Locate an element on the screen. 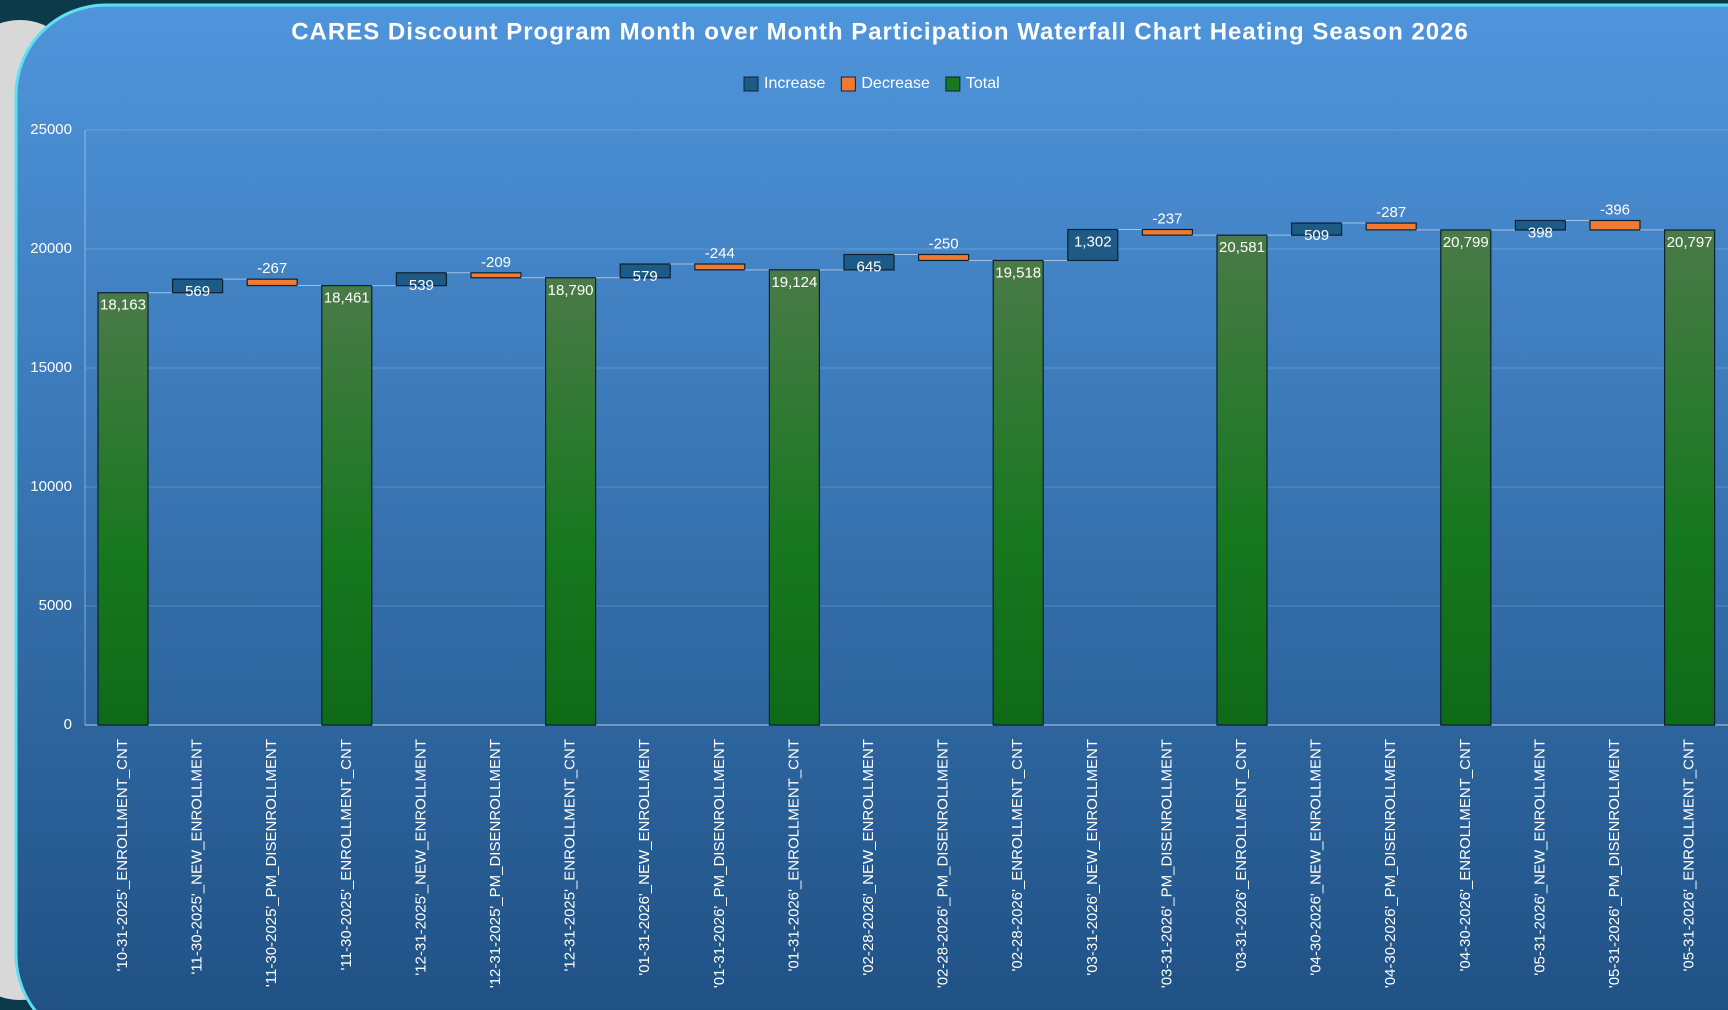 Image resolution: width=1728 pixels, height=1010 pixels. legend-label: Increase is located at coordinates (794, 83).